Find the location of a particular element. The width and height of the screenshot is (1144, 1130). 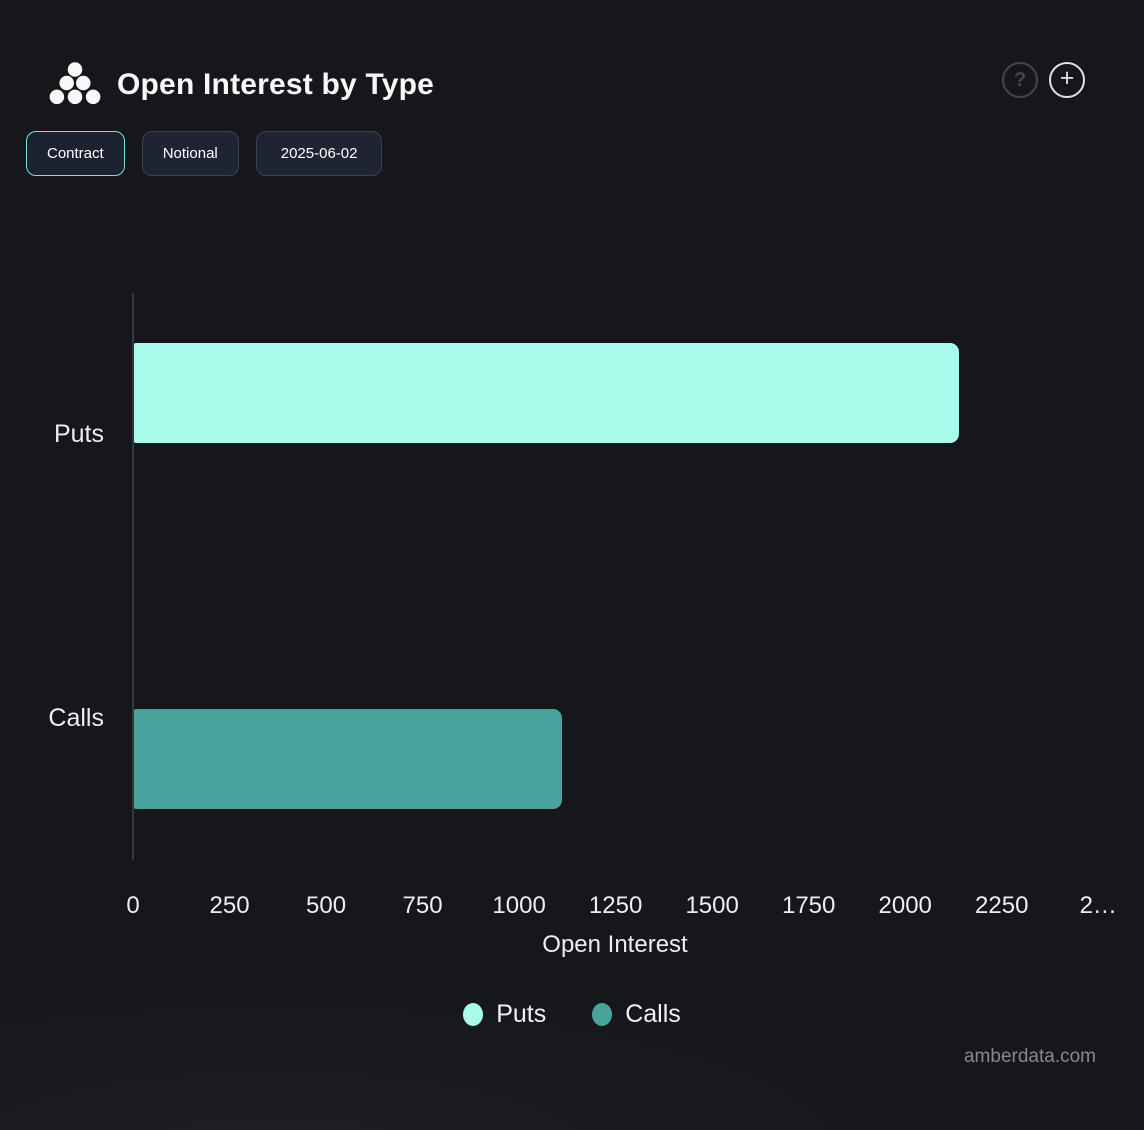

page-title: Open Interest by Type is located at coordinates (276, 84).